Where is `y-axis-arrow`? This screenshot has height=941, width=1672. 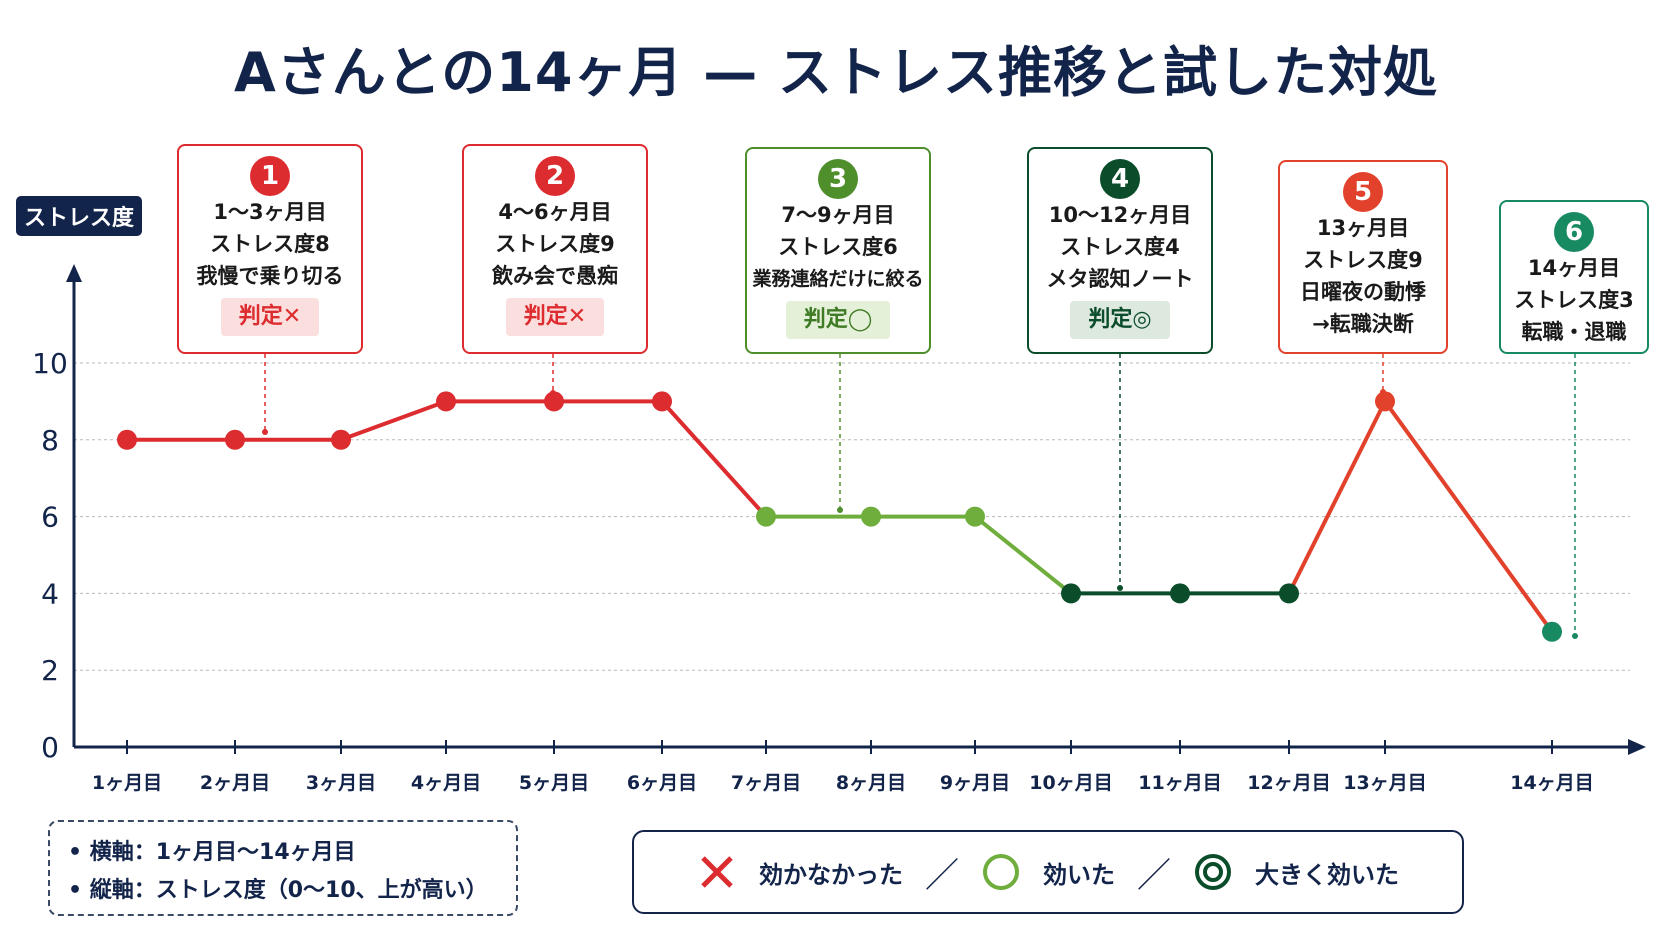 y-axis-arrow is located at coordinates (74, 273).